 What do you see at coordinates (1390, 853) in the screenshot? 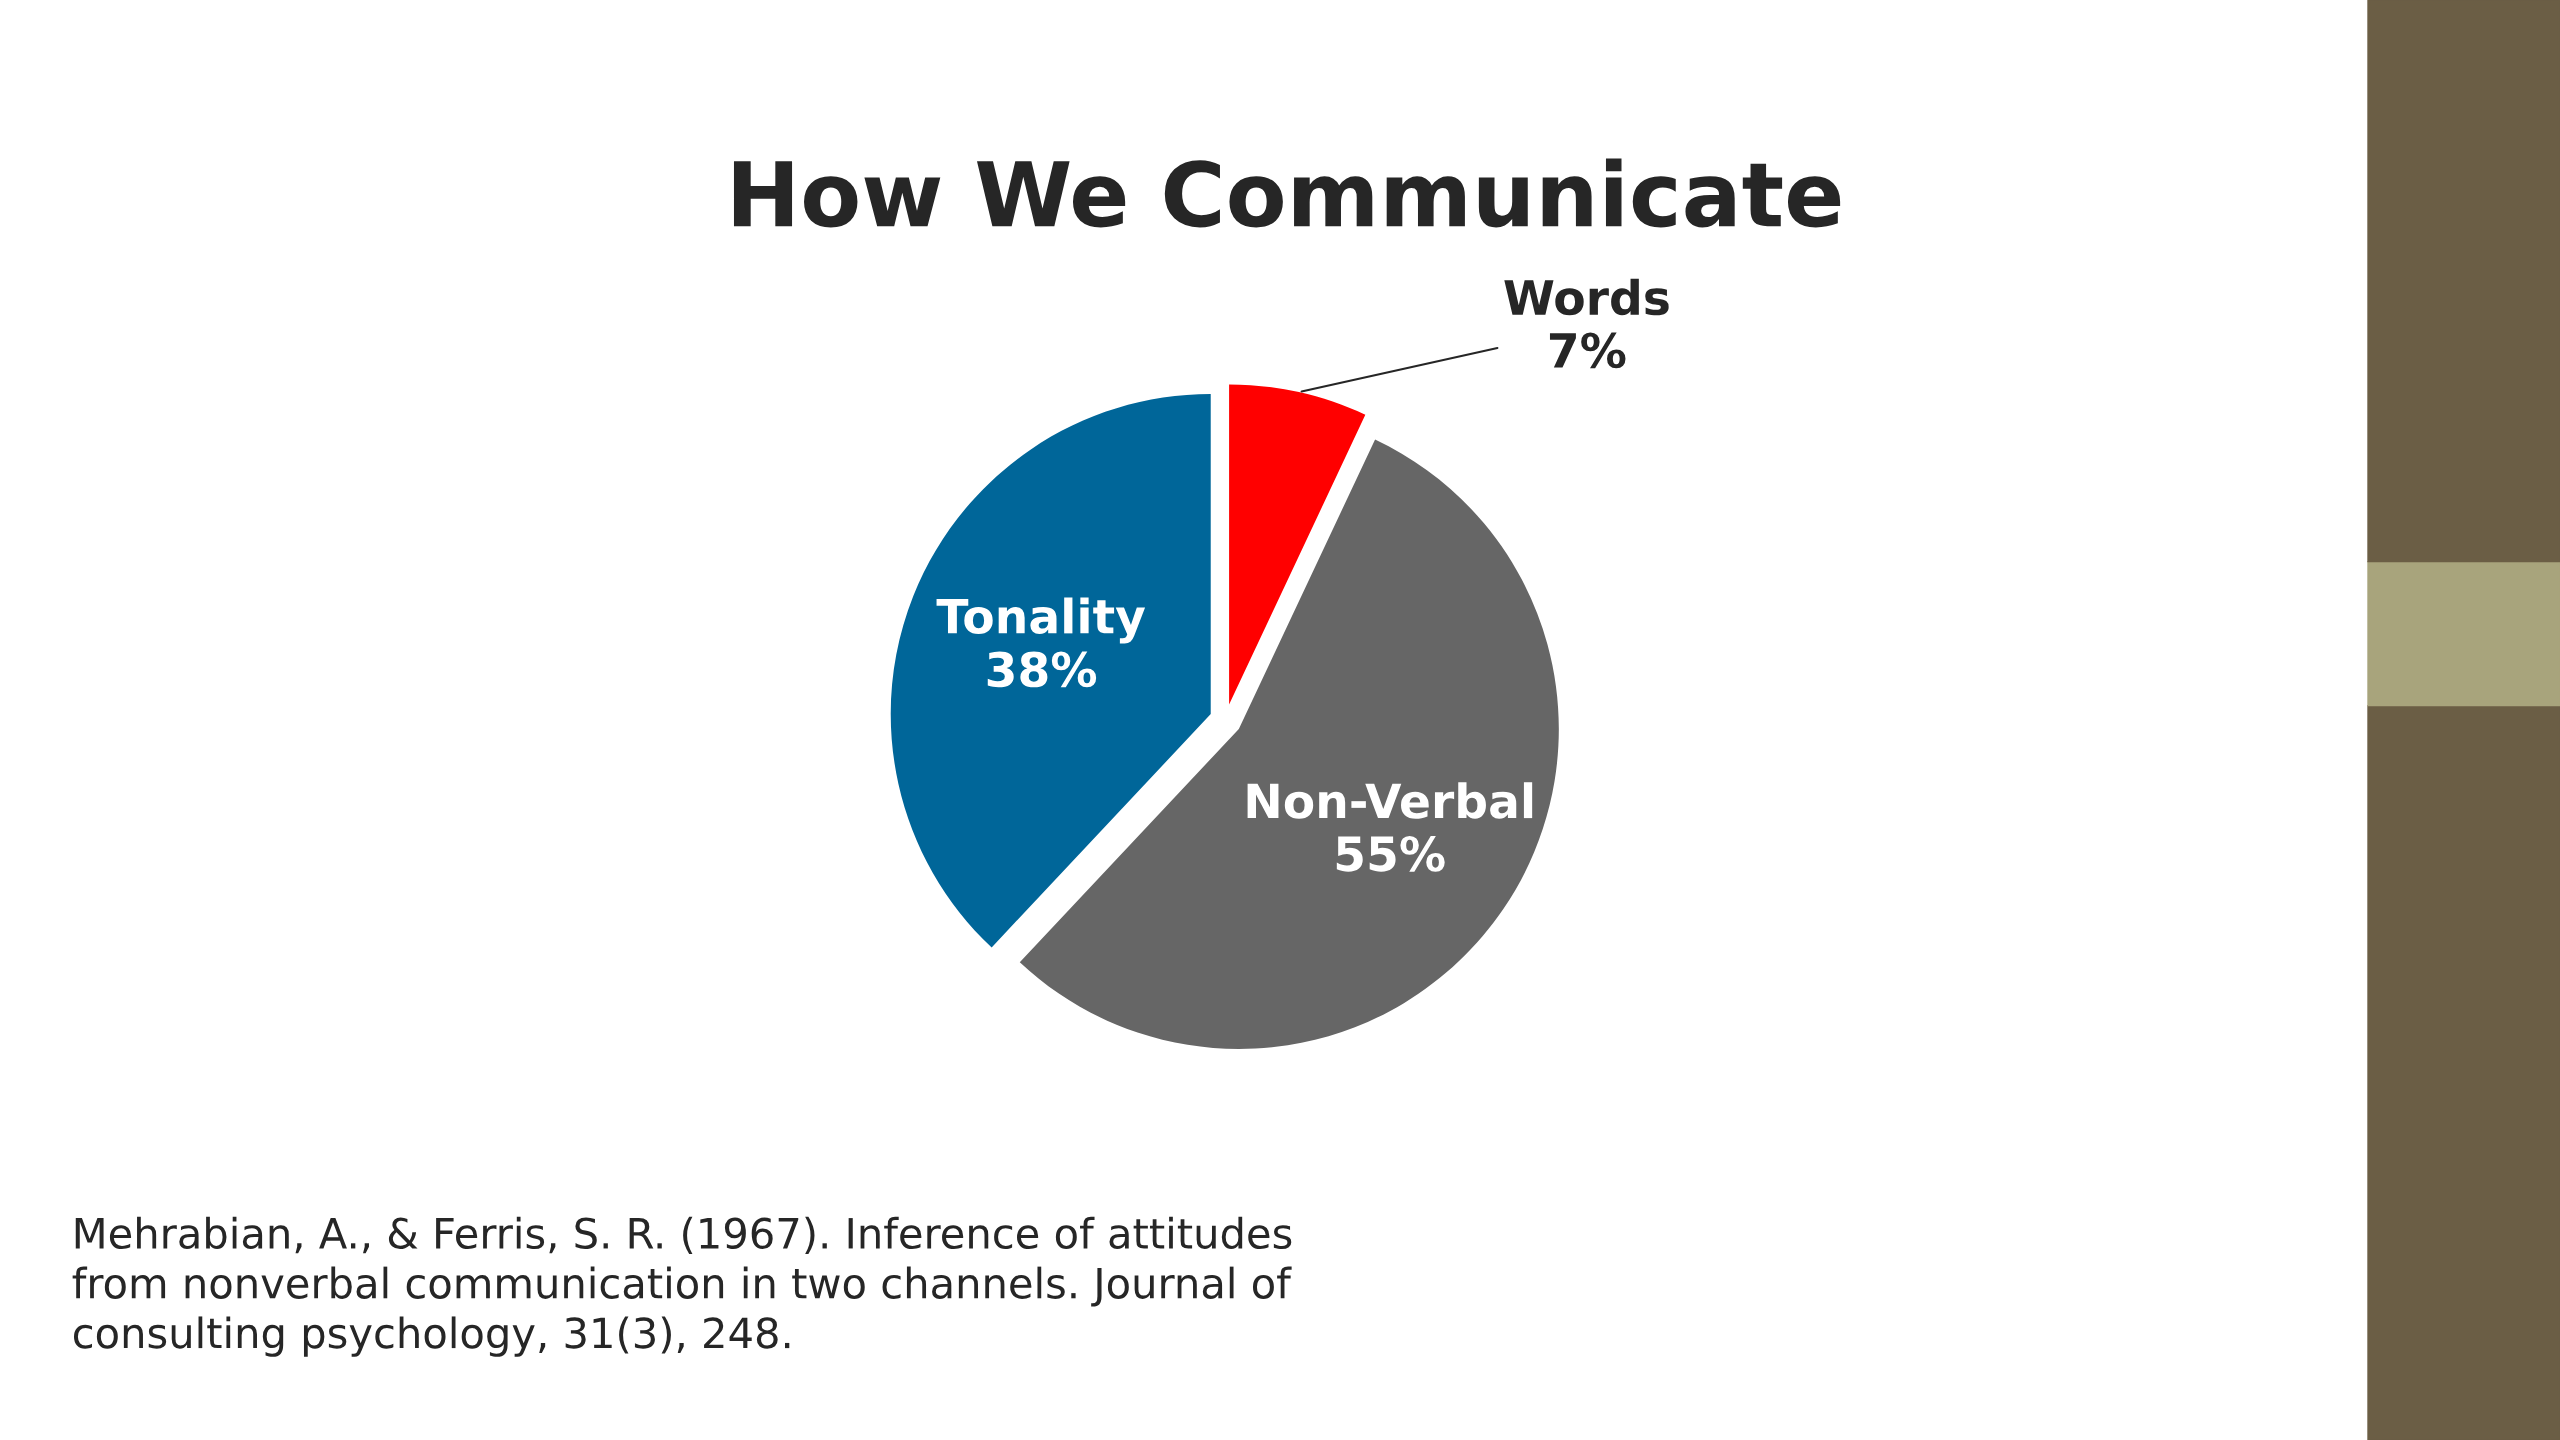
I see `data-label: 55%` at bounding box center [1390, 853].